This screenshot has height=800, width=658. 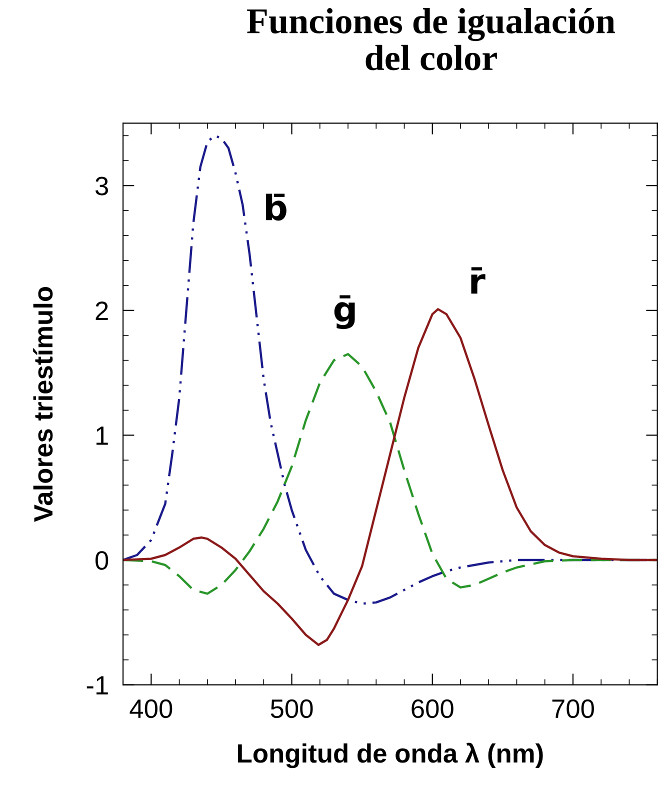 What do you see at coordinates (433, 708) in the screenshot?
I see `x-tick-label: 600` at bounding box center [433, 708].